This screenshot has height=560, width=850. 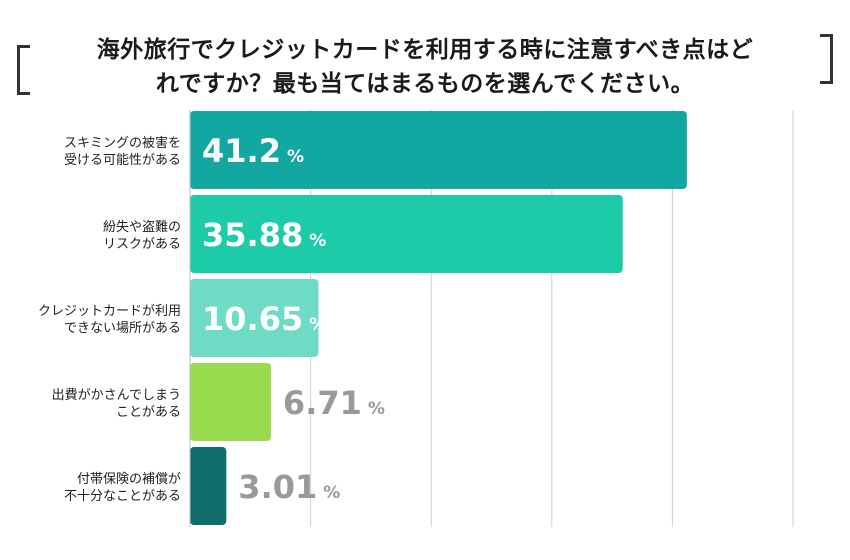 What do you see at coordinates (109, 311) in the screenshot?
I see `category-label: クレジットカードが利用` at bounding box center [109, 311].